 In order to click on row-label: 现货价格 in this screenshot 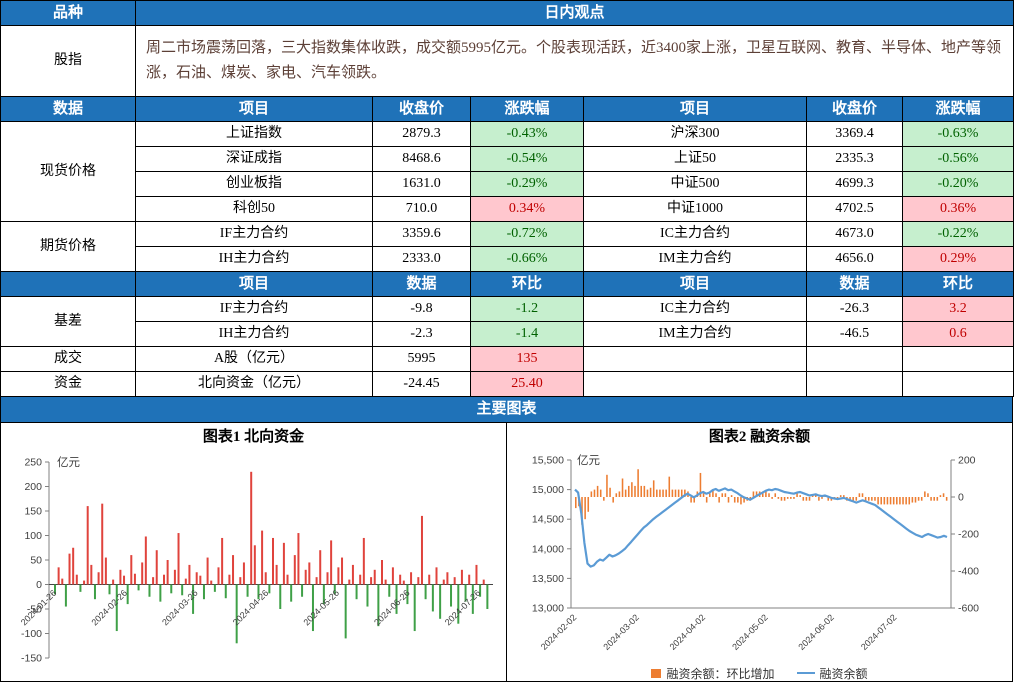, I will do `click(68, 171)`.